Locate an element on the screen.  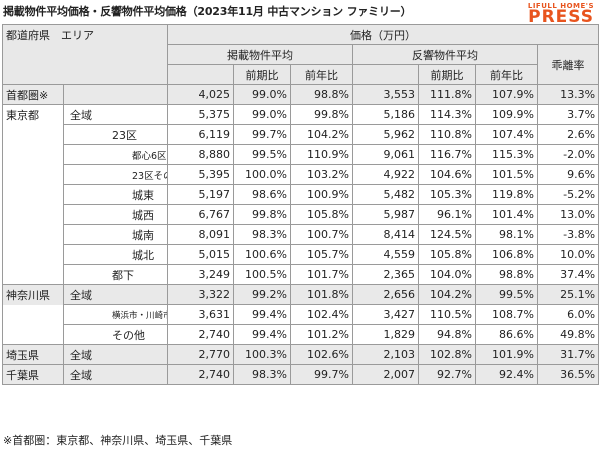
cell-listed-prev-year: 102.6% is located at coordinates (321, 354).